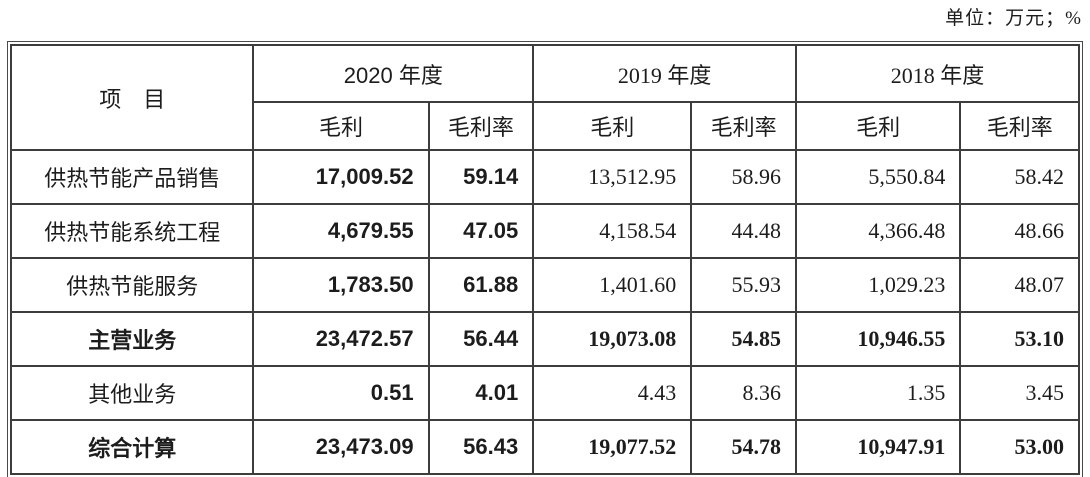  Describe the element at coordinates (132, 177) in the screenshot. I see `row-label: 供热节能产品销售` at that location.